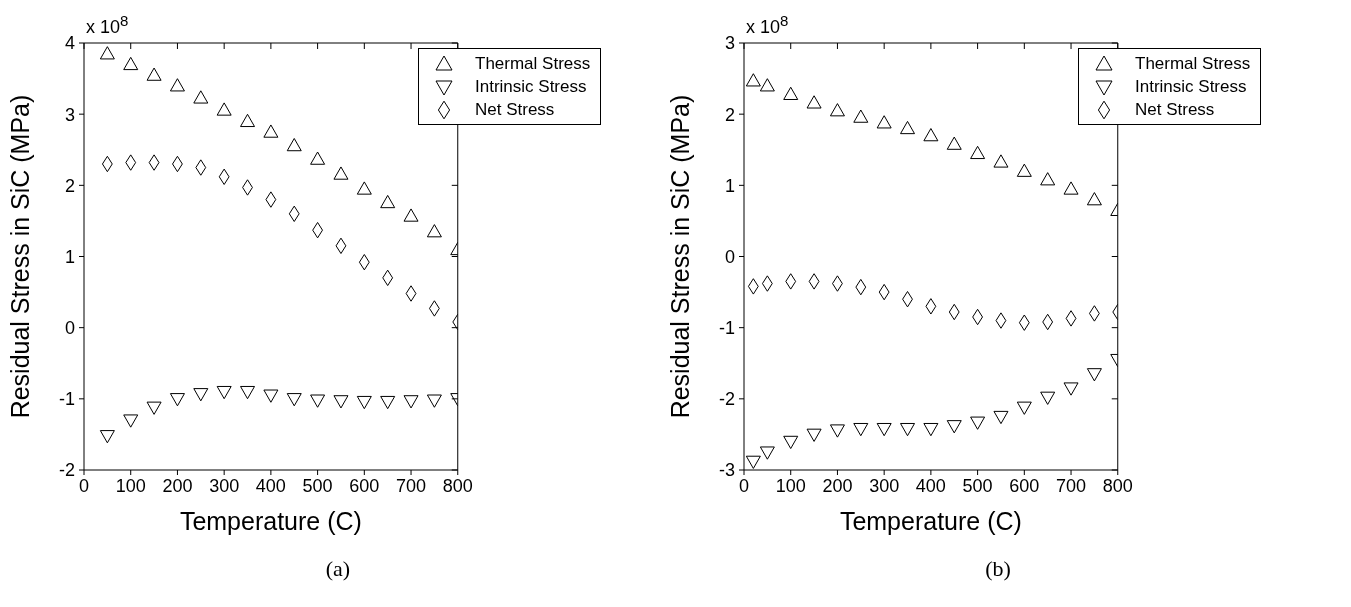 Image resolution: width=1351 pixels, height=607 pixels. I want to click on text: (b), so click(998, 569).